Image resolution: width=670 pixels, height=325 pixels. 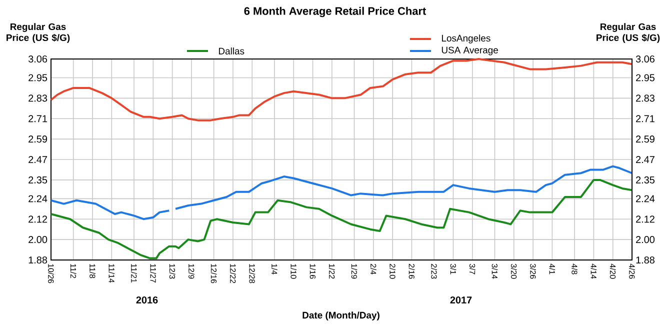 I want to click on y2-tick-label: 2.24, so click(x=645, y=198).